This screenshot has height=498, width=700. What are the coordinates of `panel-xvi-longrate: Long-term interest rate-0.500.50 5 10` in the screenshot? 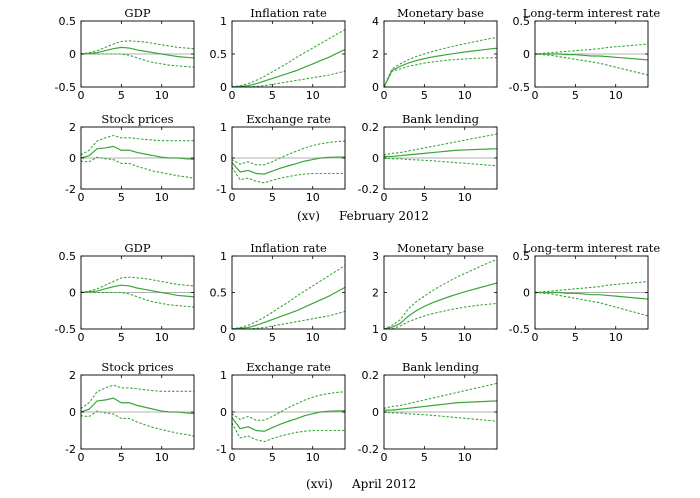 It's located at (585, 292).